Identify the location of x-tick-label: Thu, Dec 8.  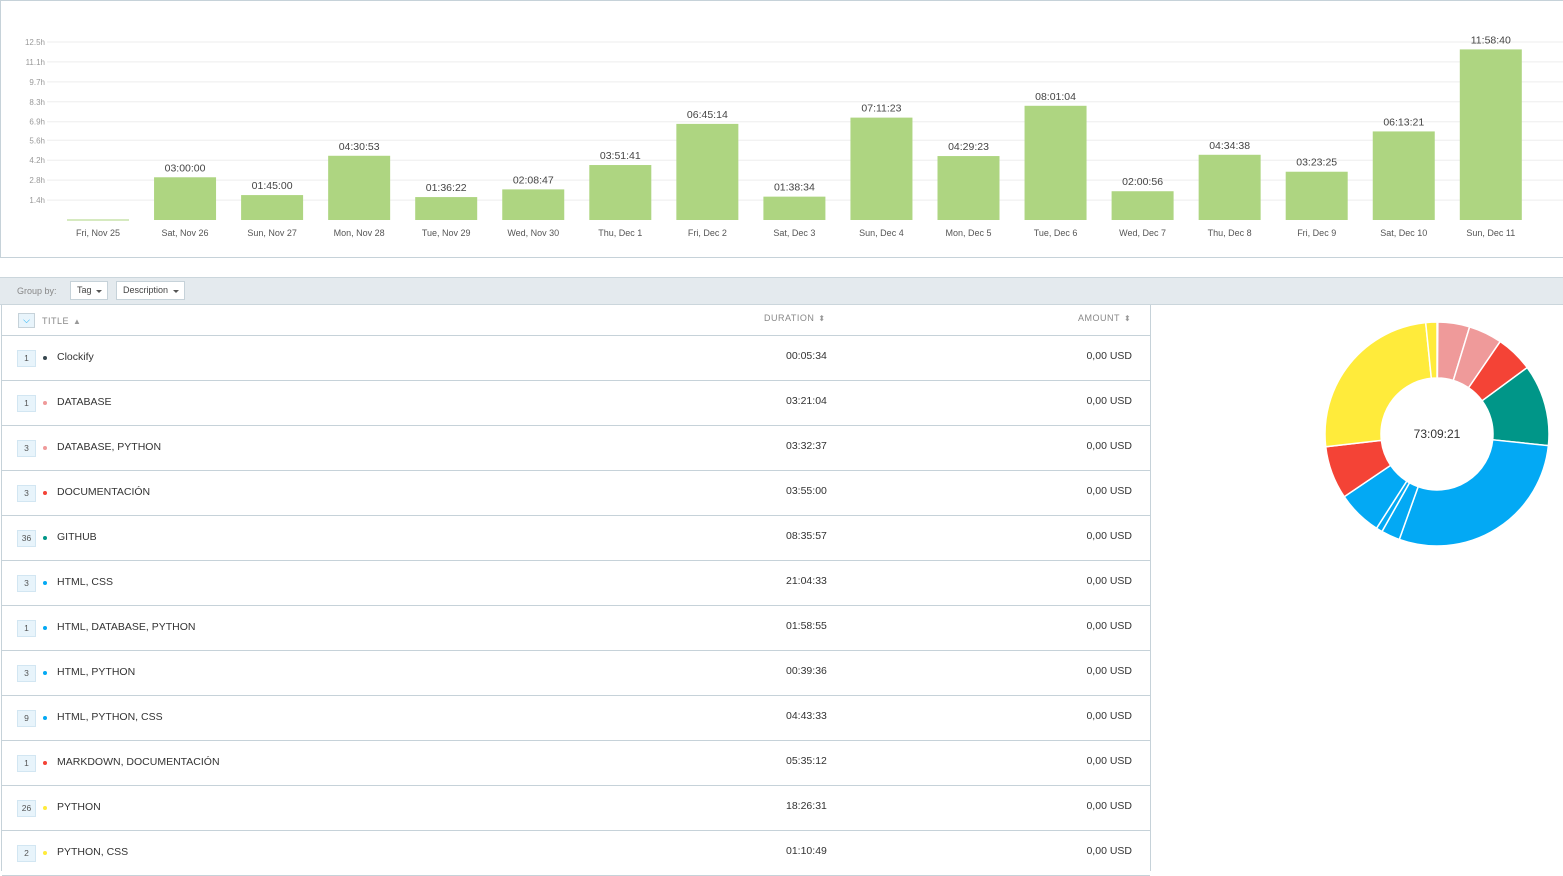
(1230, 233).